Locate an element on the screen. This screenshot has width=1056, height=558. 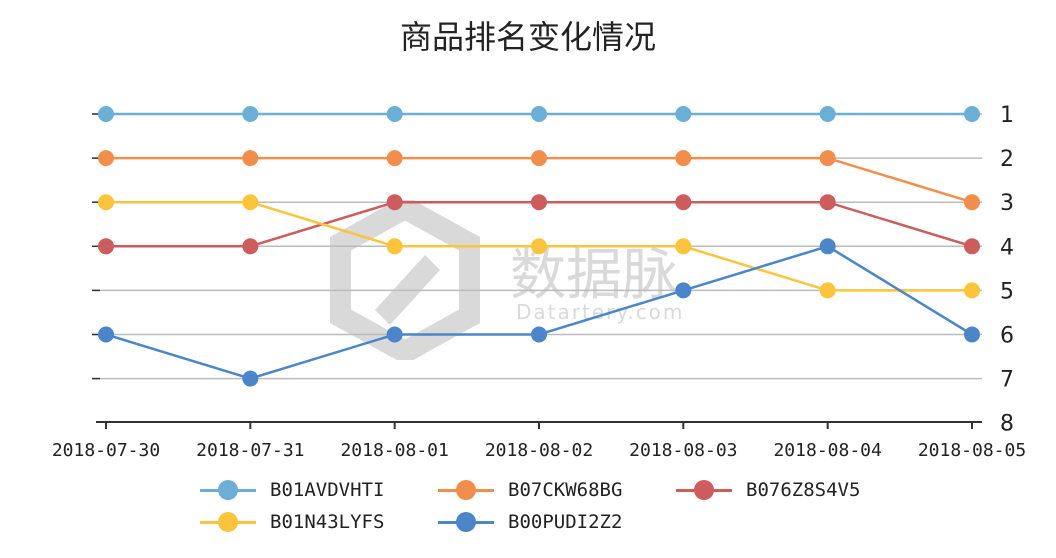
x-tick-label: 2018-08-04 is located at coordinates (827, 450).